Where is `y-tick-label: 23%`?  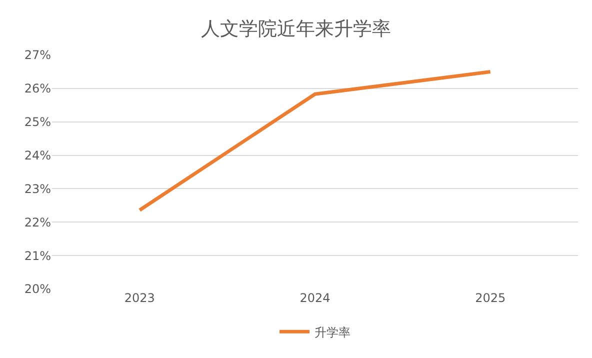
y-tick-label: 23% is located at coordinates (37, 189).